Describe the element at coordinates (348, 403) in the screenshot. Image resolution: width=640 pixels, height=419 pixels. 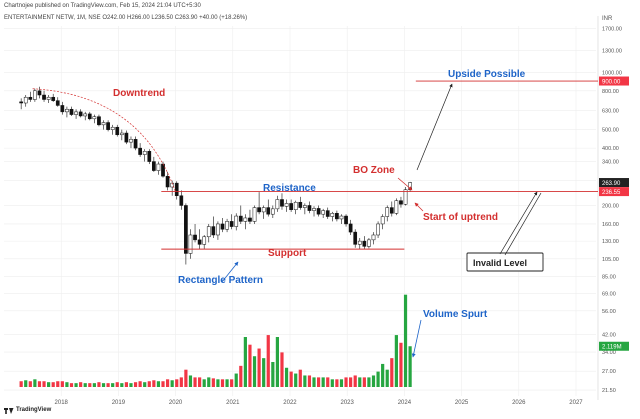
I see `year-tick-label: 2023` at that location.